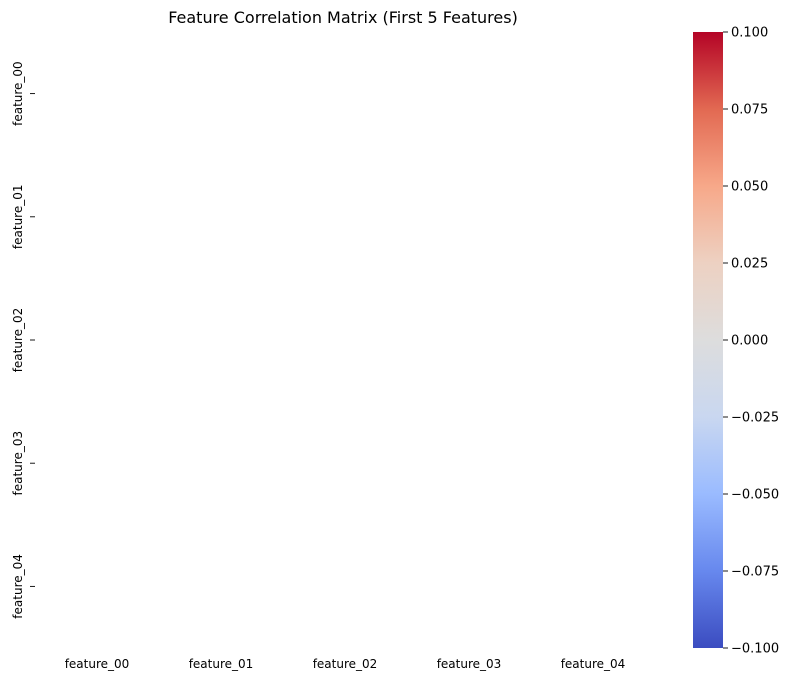 The width and height of the screenshot is (794, 686). Describe the element at coordinates (221, 664) in the screenshot. I see `col-tick-label: feature_01` at that location.